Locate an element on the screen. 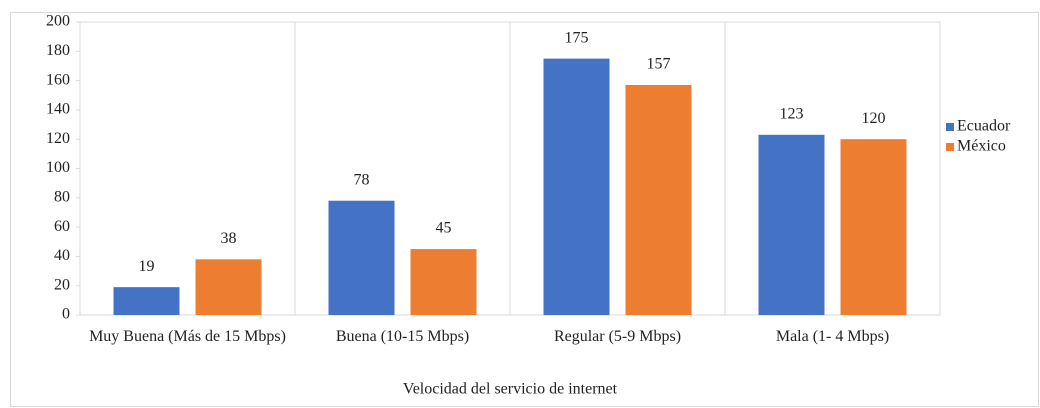 The height and width of the screenshot is (408, 1040). data-label: 120 is located at coordinates (874, 118).